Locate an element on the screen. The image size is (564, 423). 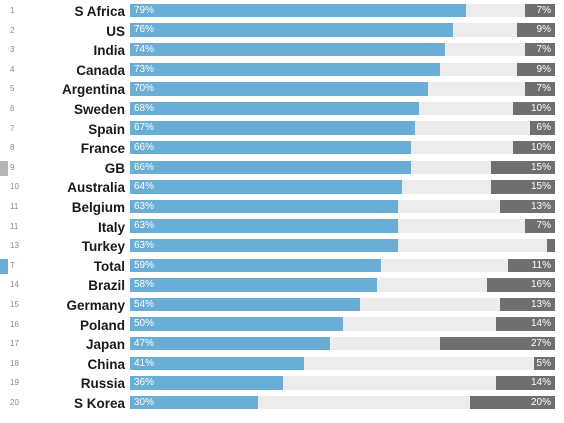
rank-label: 10 is located at coordinates (14, 187).